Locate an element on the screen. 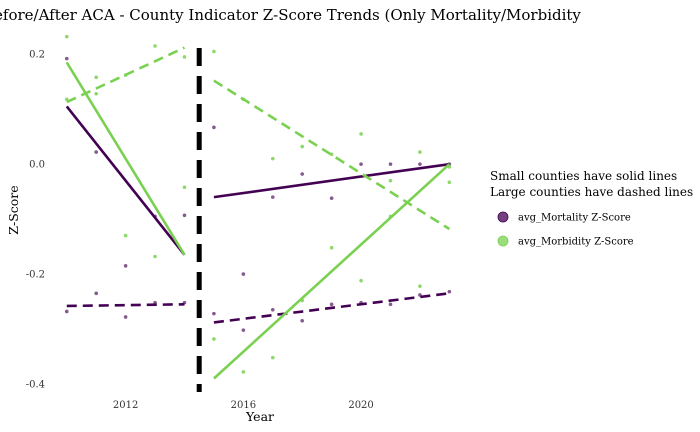  y-tick-label-2: 0.0 is located at coordinates (37, 165).